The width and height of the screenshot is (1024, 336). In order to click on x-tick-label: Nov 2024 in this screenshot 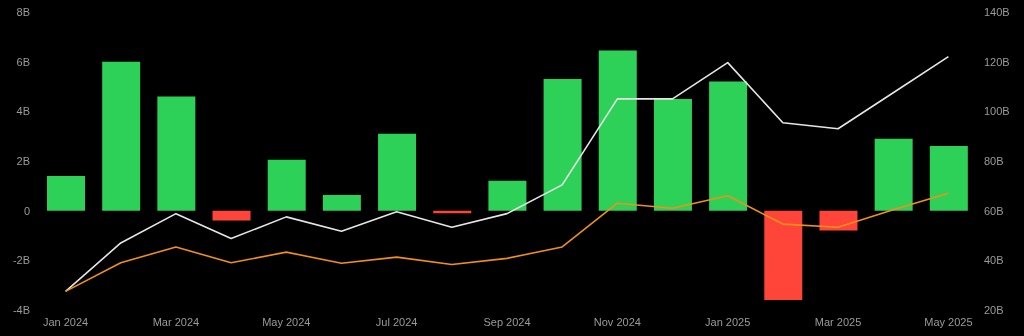, I will do `click(617, 321)`.